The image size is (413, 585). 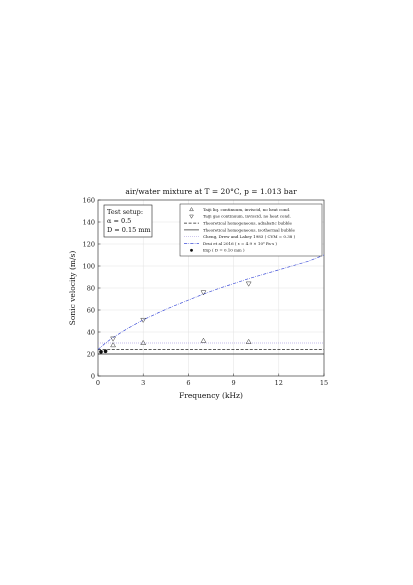 I want to click on y-axis: 0 20 40 60 80 100 120 140 160, so click(x=92, y=288).